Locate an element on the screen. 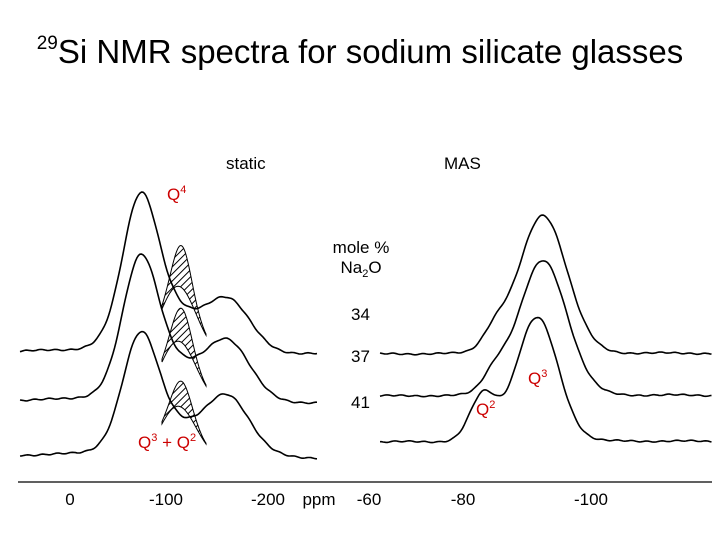  q3q2-sup3: 3 is located at coordinates (154, 438).